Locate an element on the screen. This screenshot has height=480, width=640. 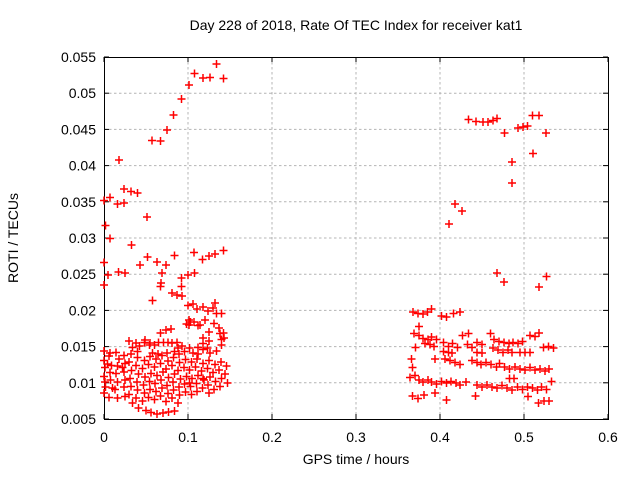
y-tick-label: 0.02 is located at coordinates (82, 310).